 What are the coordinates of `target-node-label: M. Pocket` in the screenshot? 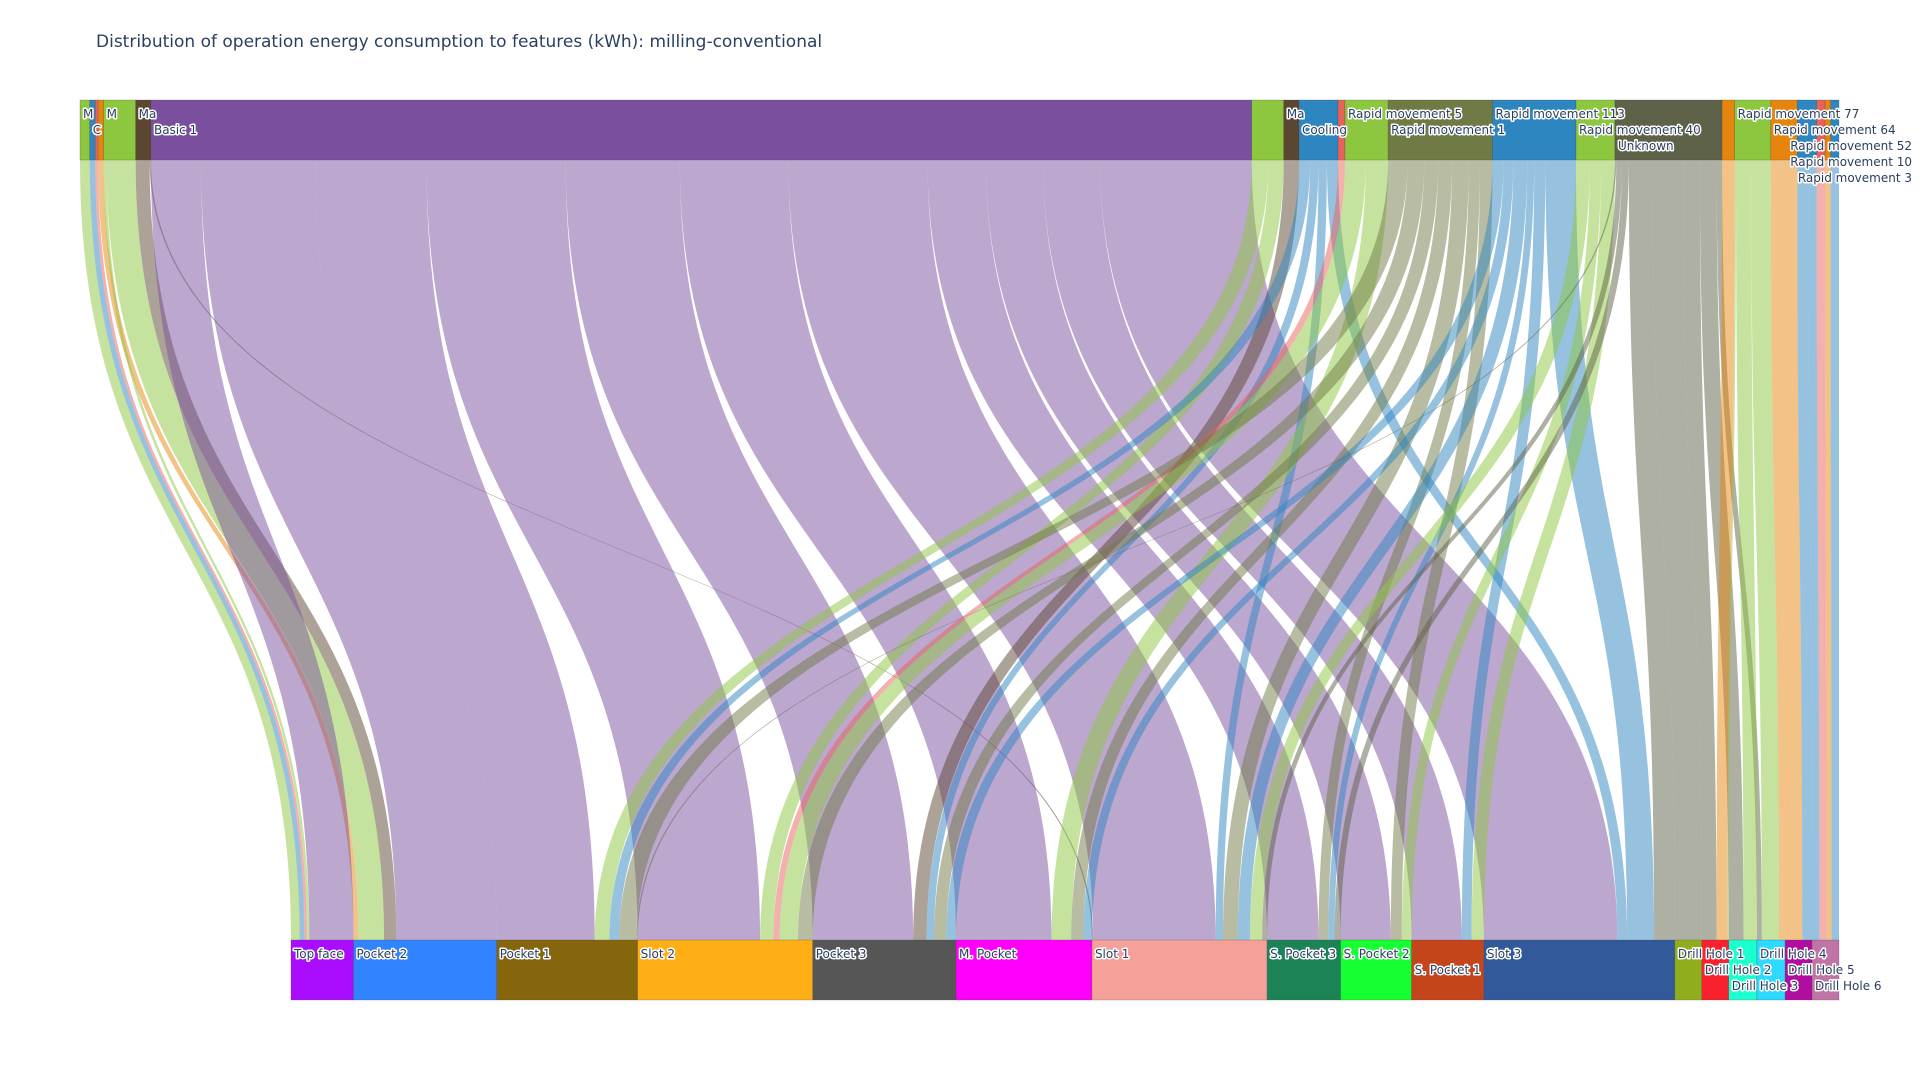 It's located at (988, 954).